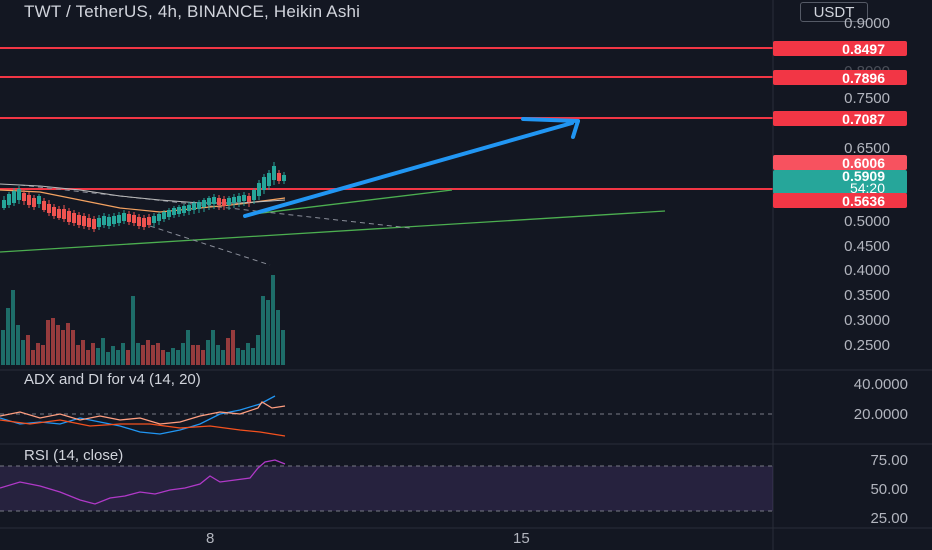 The width and height of the screenshot is (932, 550). Describe the element at coordinates (333, 231) in the screenshot. I see `trendline-lower` at that location.